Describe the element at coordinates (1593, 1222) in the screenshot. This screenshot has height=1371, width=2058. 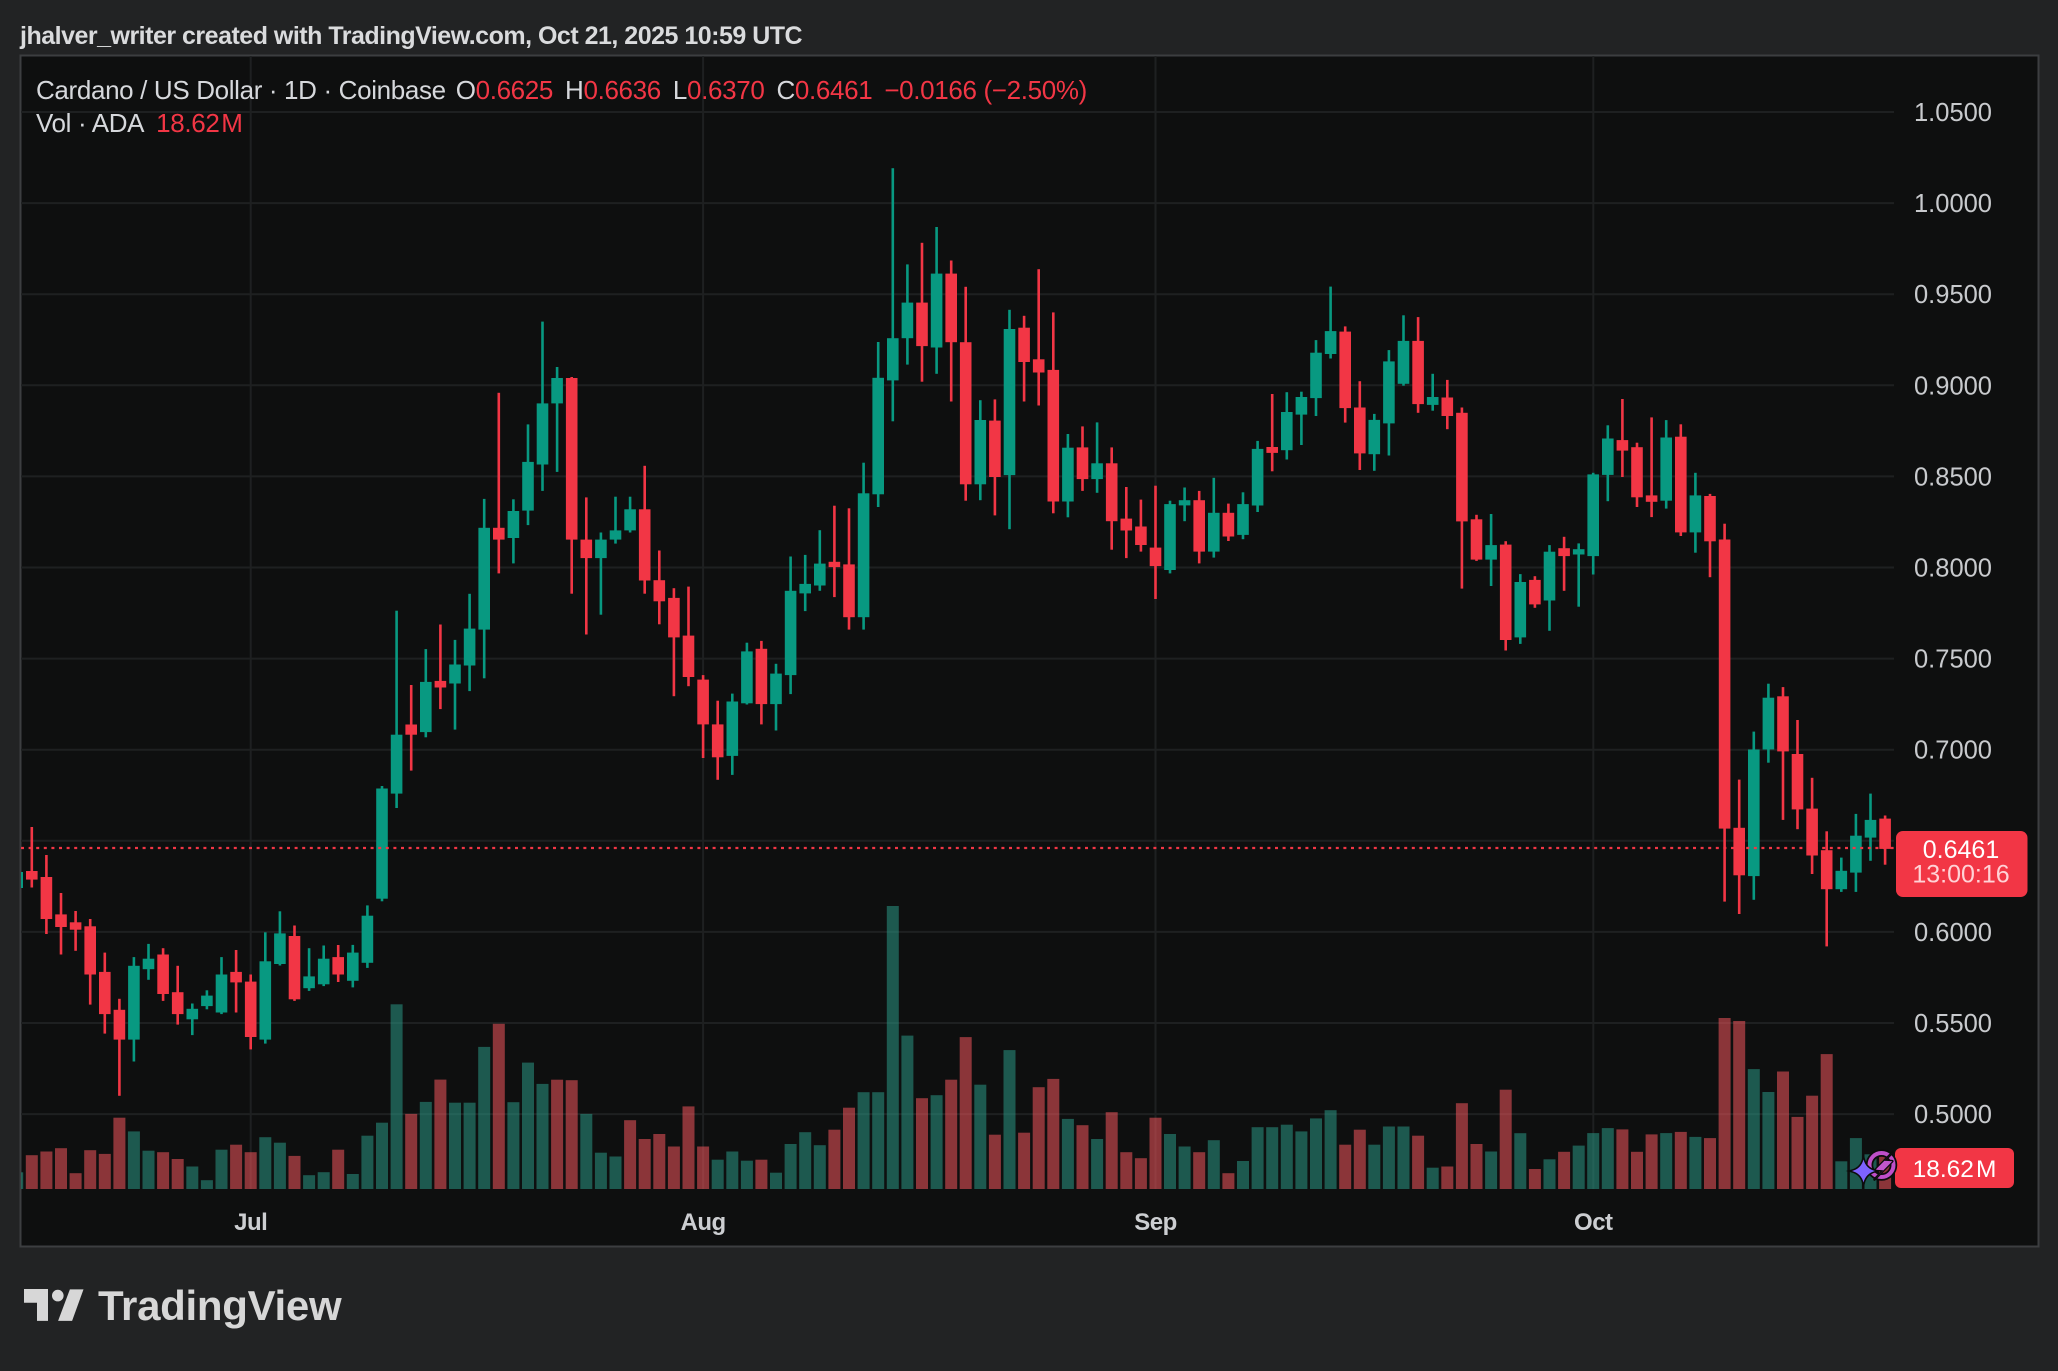
I see `svg-text: Oct` at that location.